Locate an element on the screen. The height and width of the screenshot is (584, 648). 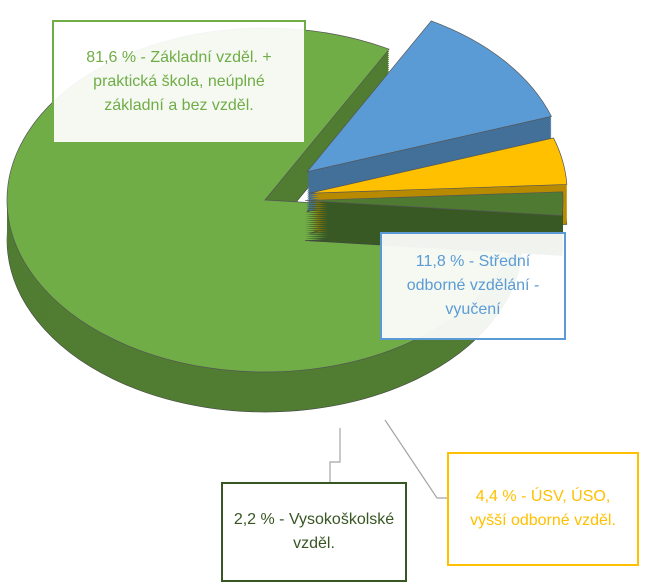
data-label: 2,2 % - Vysokoškolské vzděl. is located at coordinates (314, 532).